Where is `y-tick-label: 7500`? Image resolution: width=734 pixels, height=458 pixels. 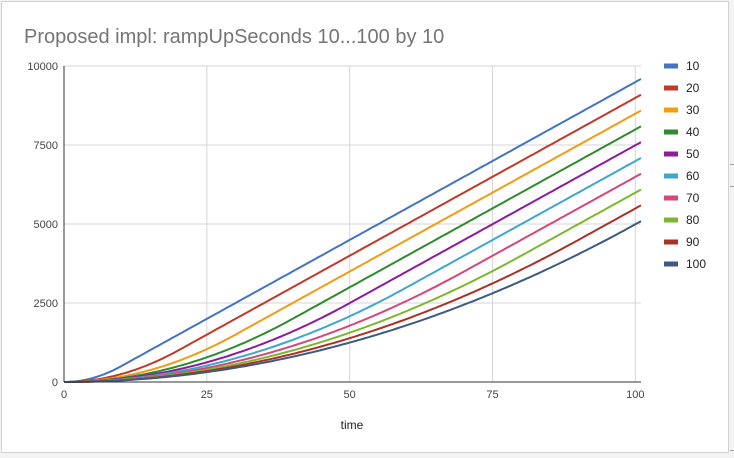
y-tick-label: 7500 is located at coordinates (46, 146).